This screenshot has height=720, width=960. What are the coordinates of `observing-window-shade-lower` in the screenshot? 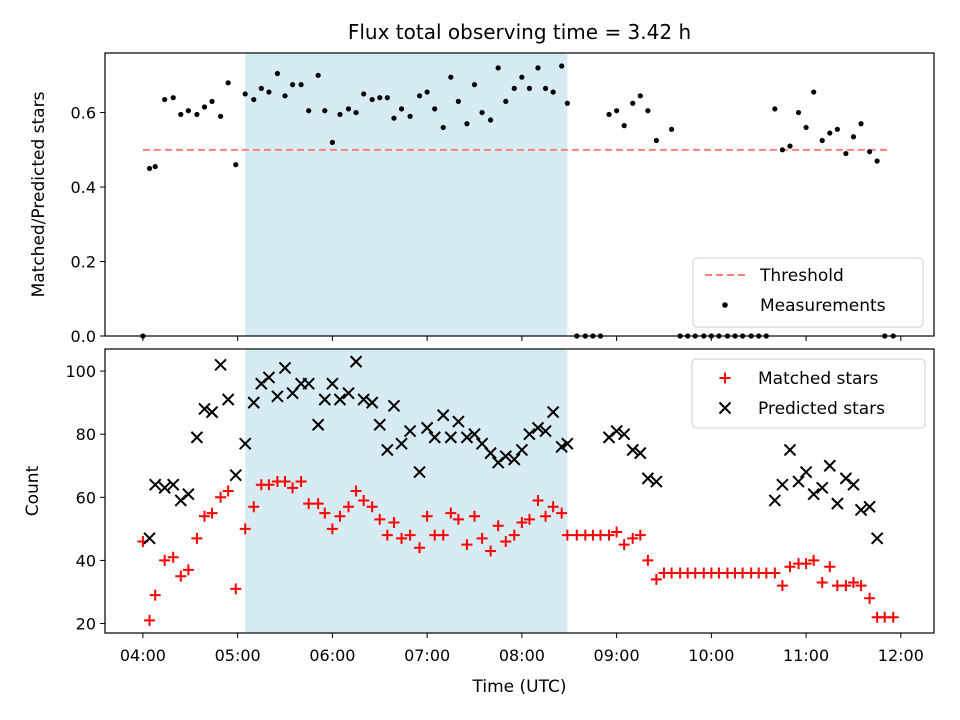 It's located at (406, 491).